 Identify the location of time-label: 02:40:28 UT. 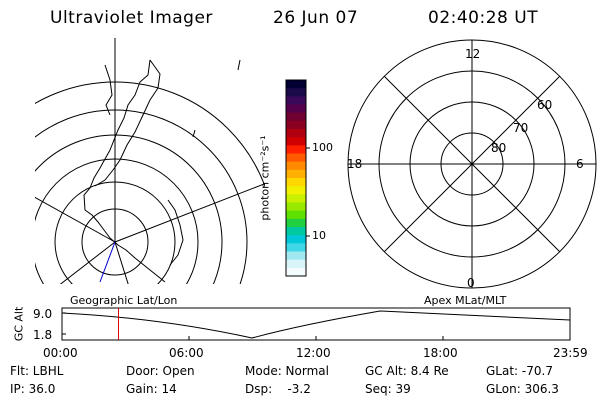
(483, 18).